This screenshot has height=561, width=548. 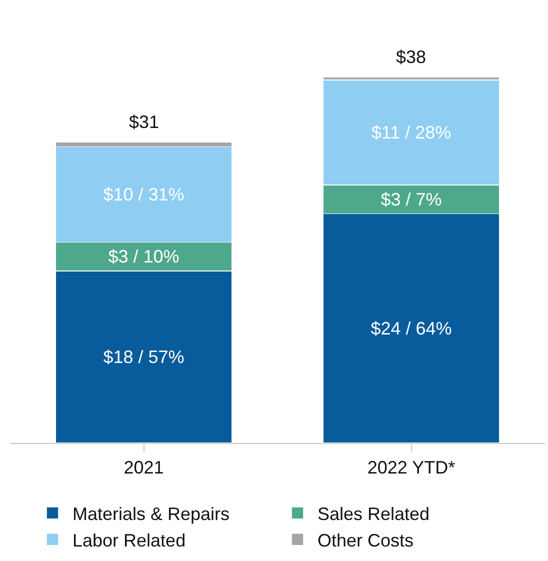 What do you see at coordinates (411, 468) in the screenshot?
I see `x-tick-label: 2022 YTD*` at bounding box center [411, 468].